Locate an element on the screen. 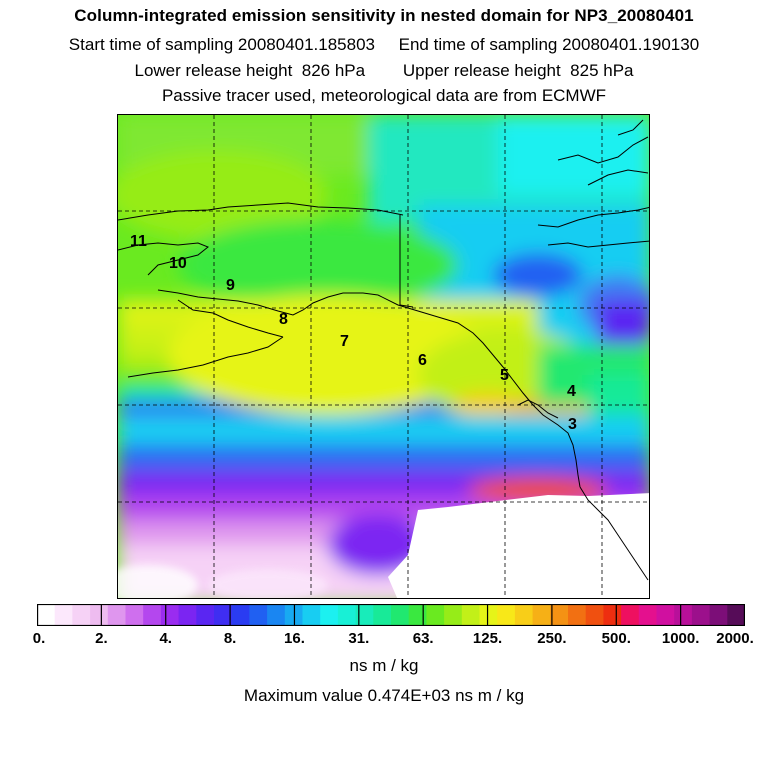 The image size is (768, 768). colorbar-tick-label: 4. is located at coordinates (165, 638).